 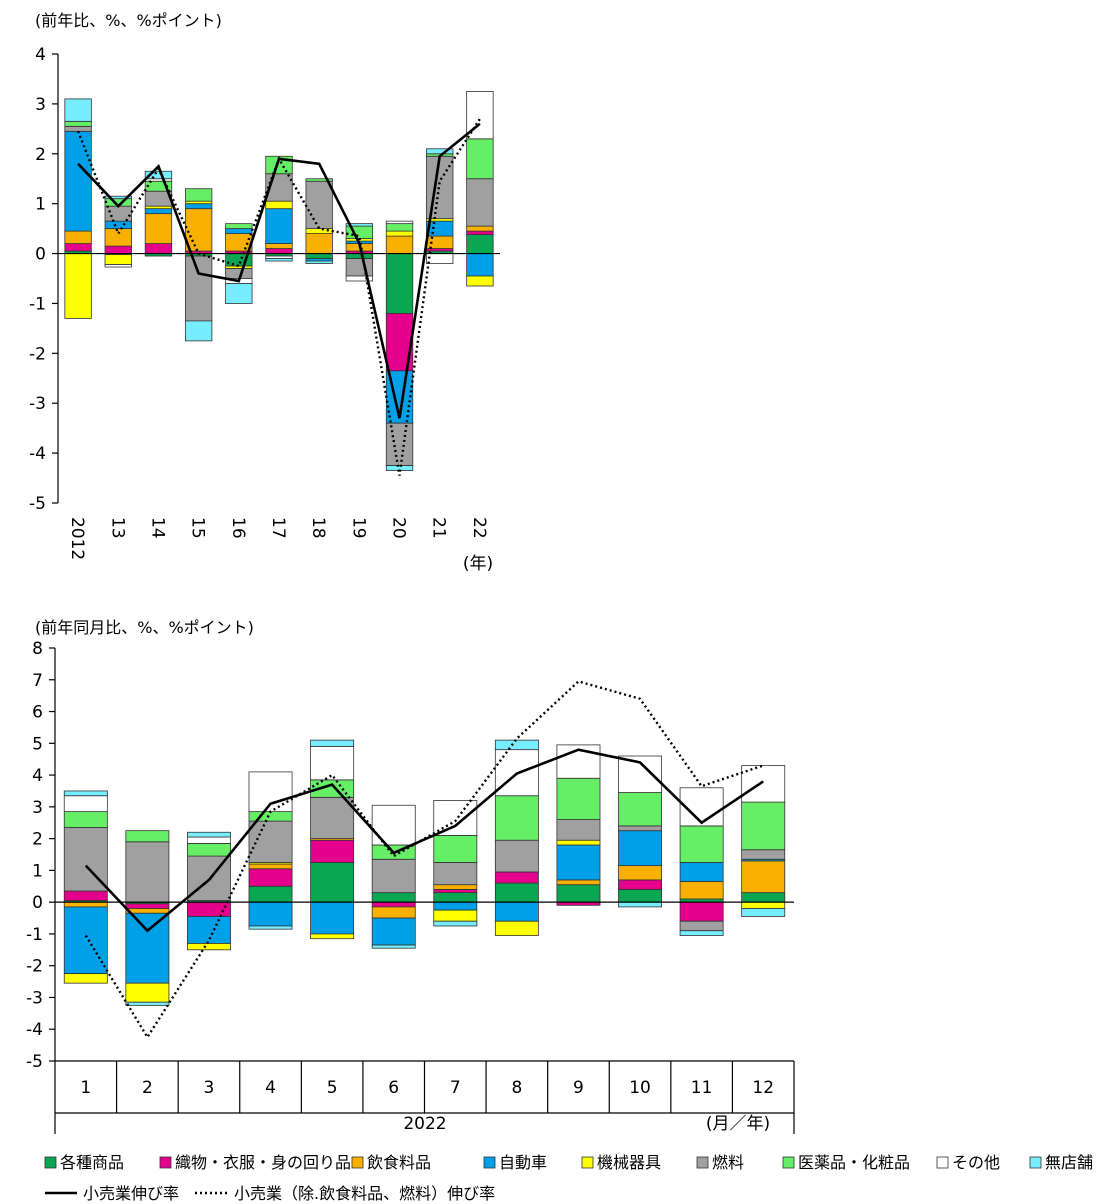 I want to click on chart1-y-tick-label: 3, so click(x=40, y=105).